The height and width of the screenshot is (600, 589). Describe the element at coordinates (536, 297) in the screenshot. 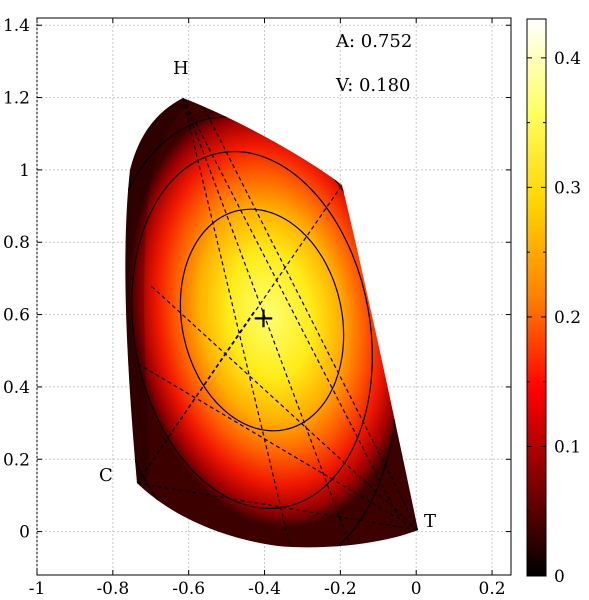

I see `colorbar` at that location.